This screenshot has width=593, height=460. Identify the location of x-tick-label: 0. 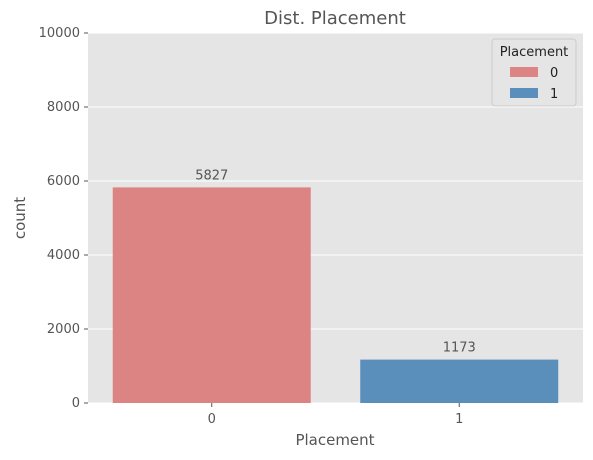
(212, 419).